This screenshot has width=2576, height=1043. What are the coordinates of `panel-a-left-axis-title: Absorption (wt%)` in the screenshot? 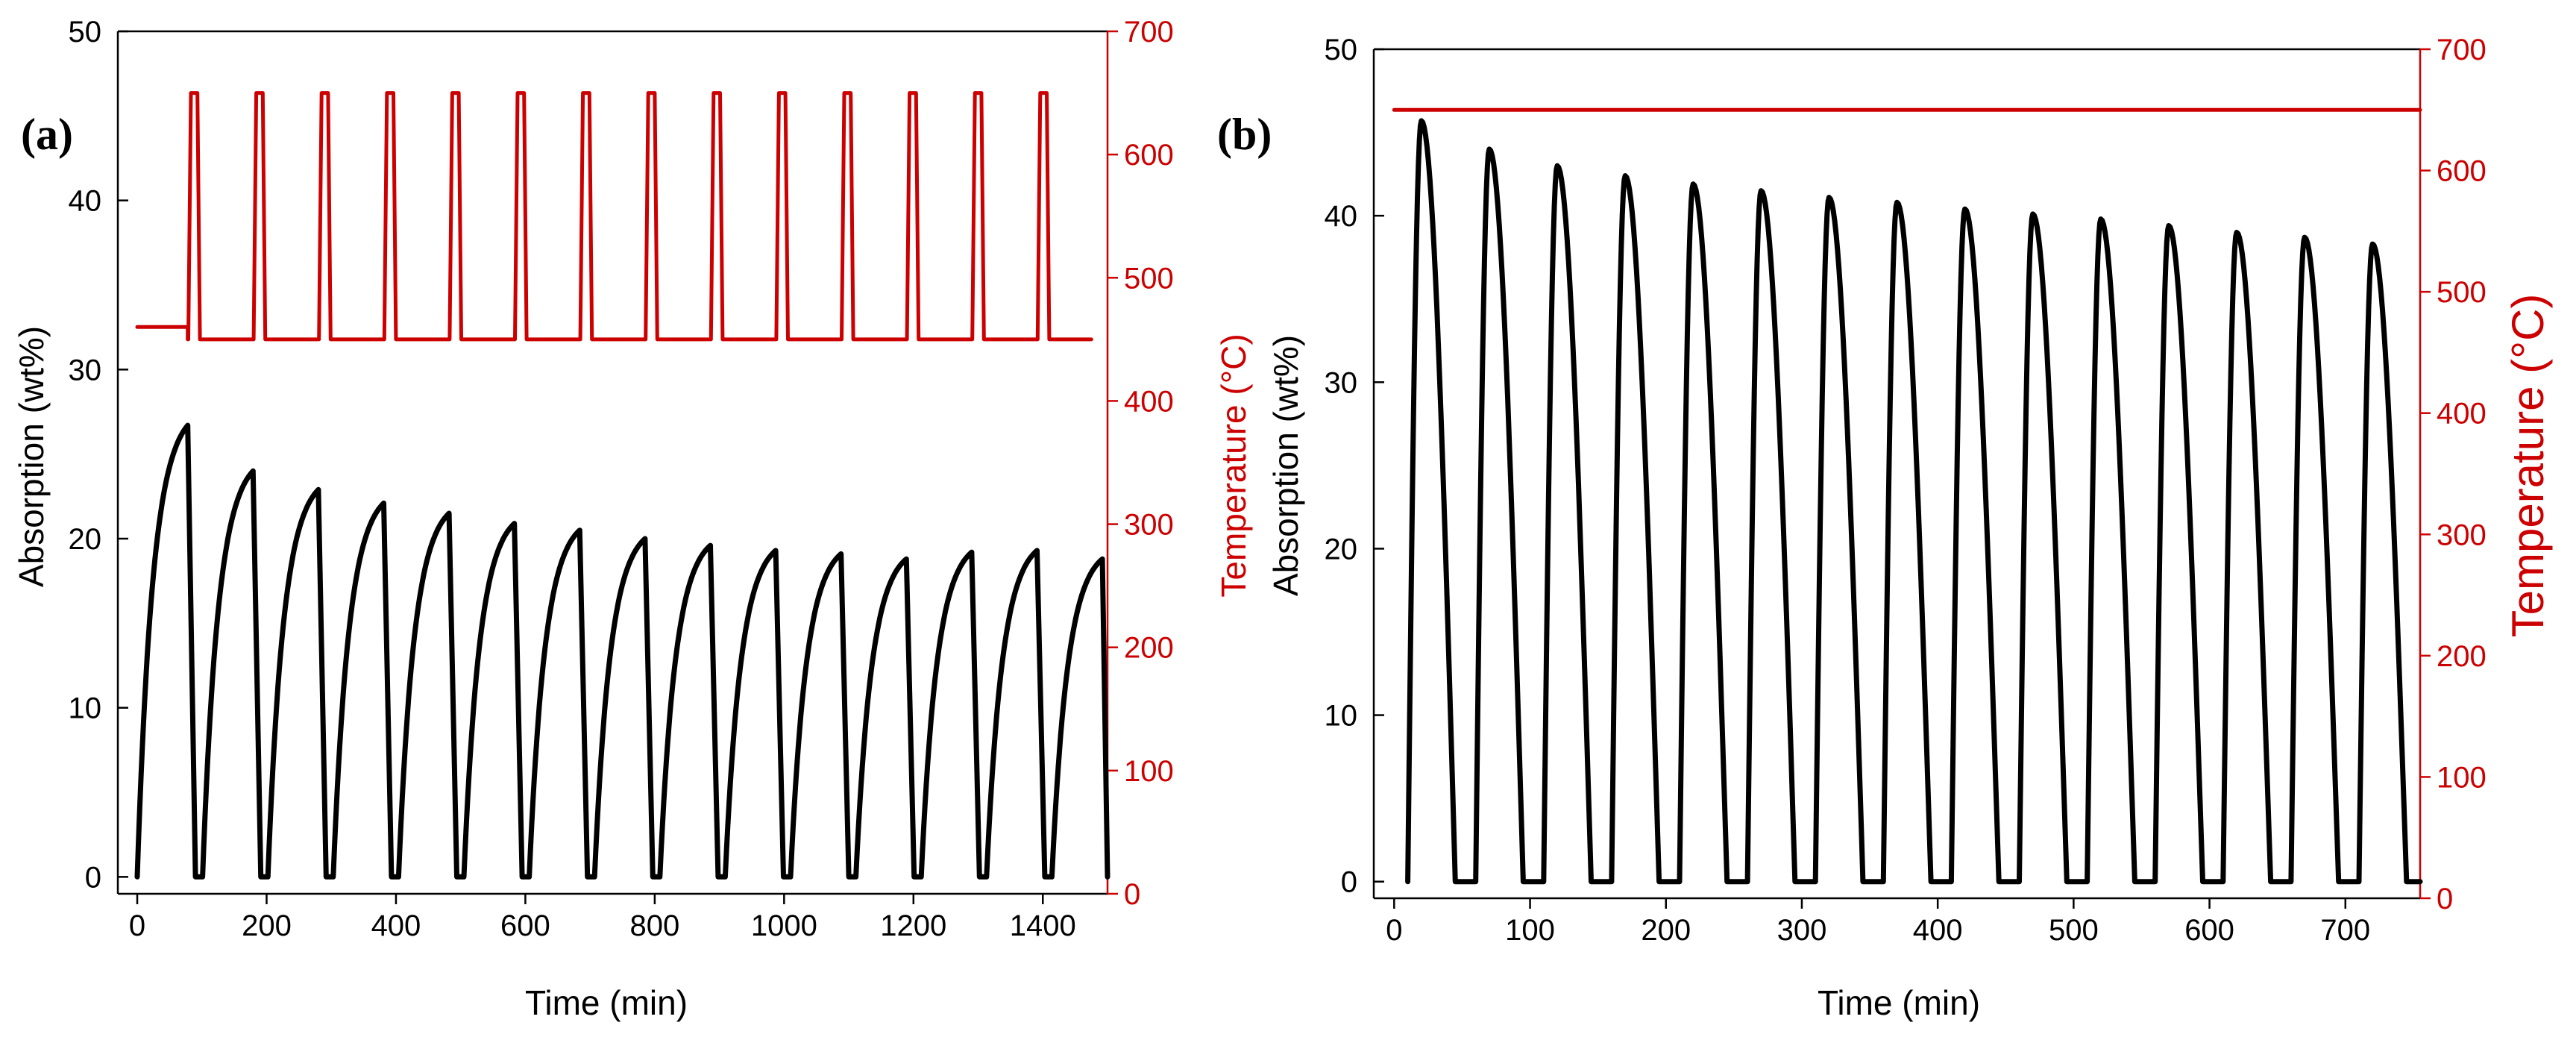 It's located at (32, 457).